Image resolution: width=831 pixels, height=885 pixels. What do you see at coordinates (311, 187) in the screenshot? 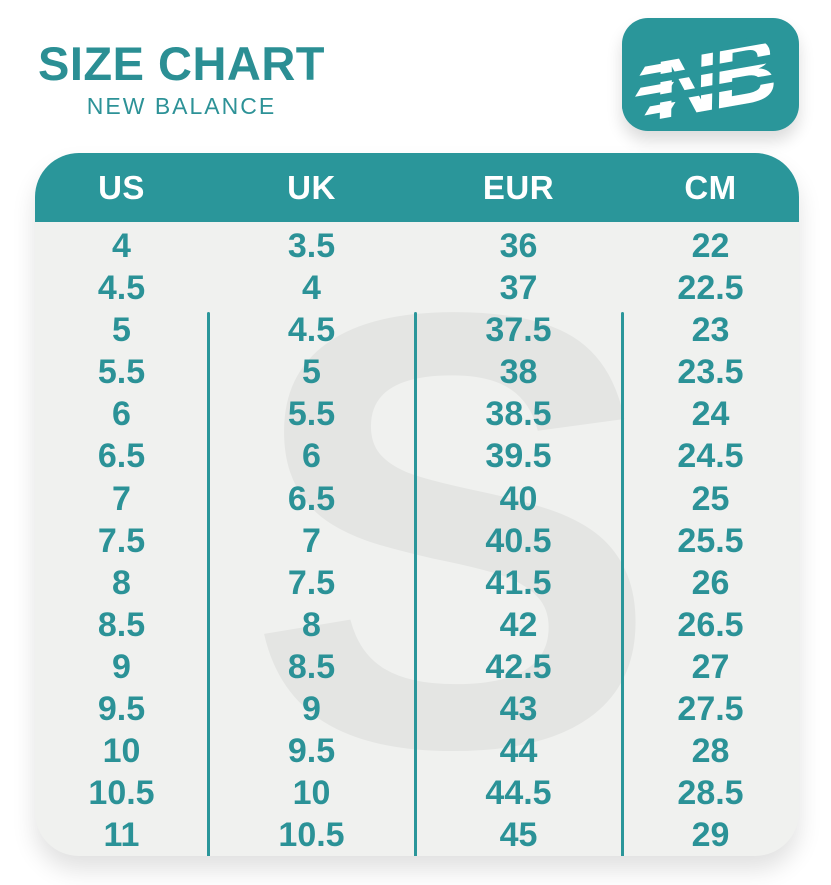
I see `column-header-uk: UK` at bounding box center [311, 187].